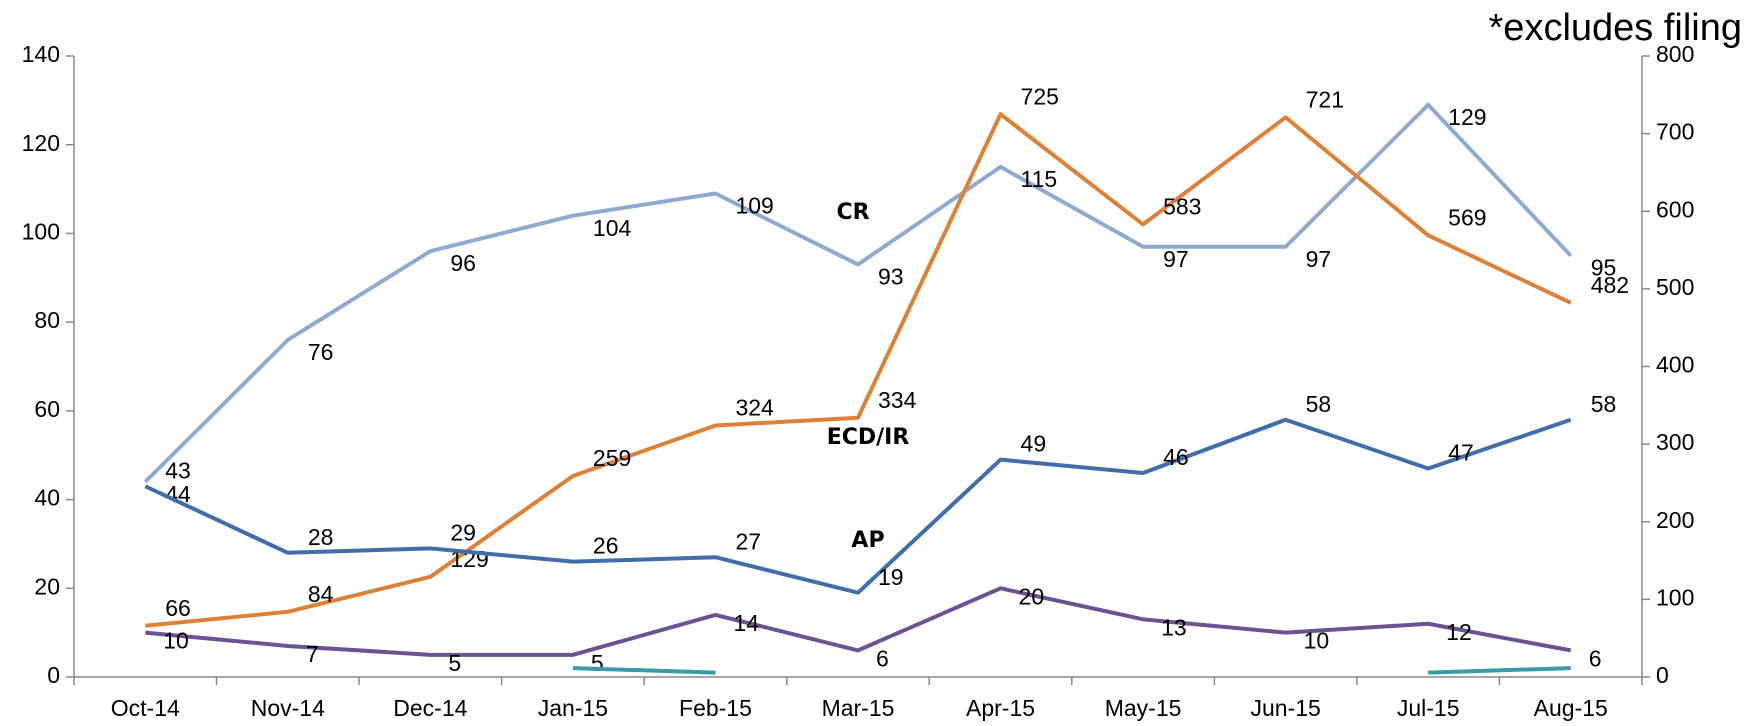 This screenshot has width=1752, height=726. What do you see at coordinates (1467, 217) in the screenshot?
I see `data-label: 569` at bounding box center [1467, 217].